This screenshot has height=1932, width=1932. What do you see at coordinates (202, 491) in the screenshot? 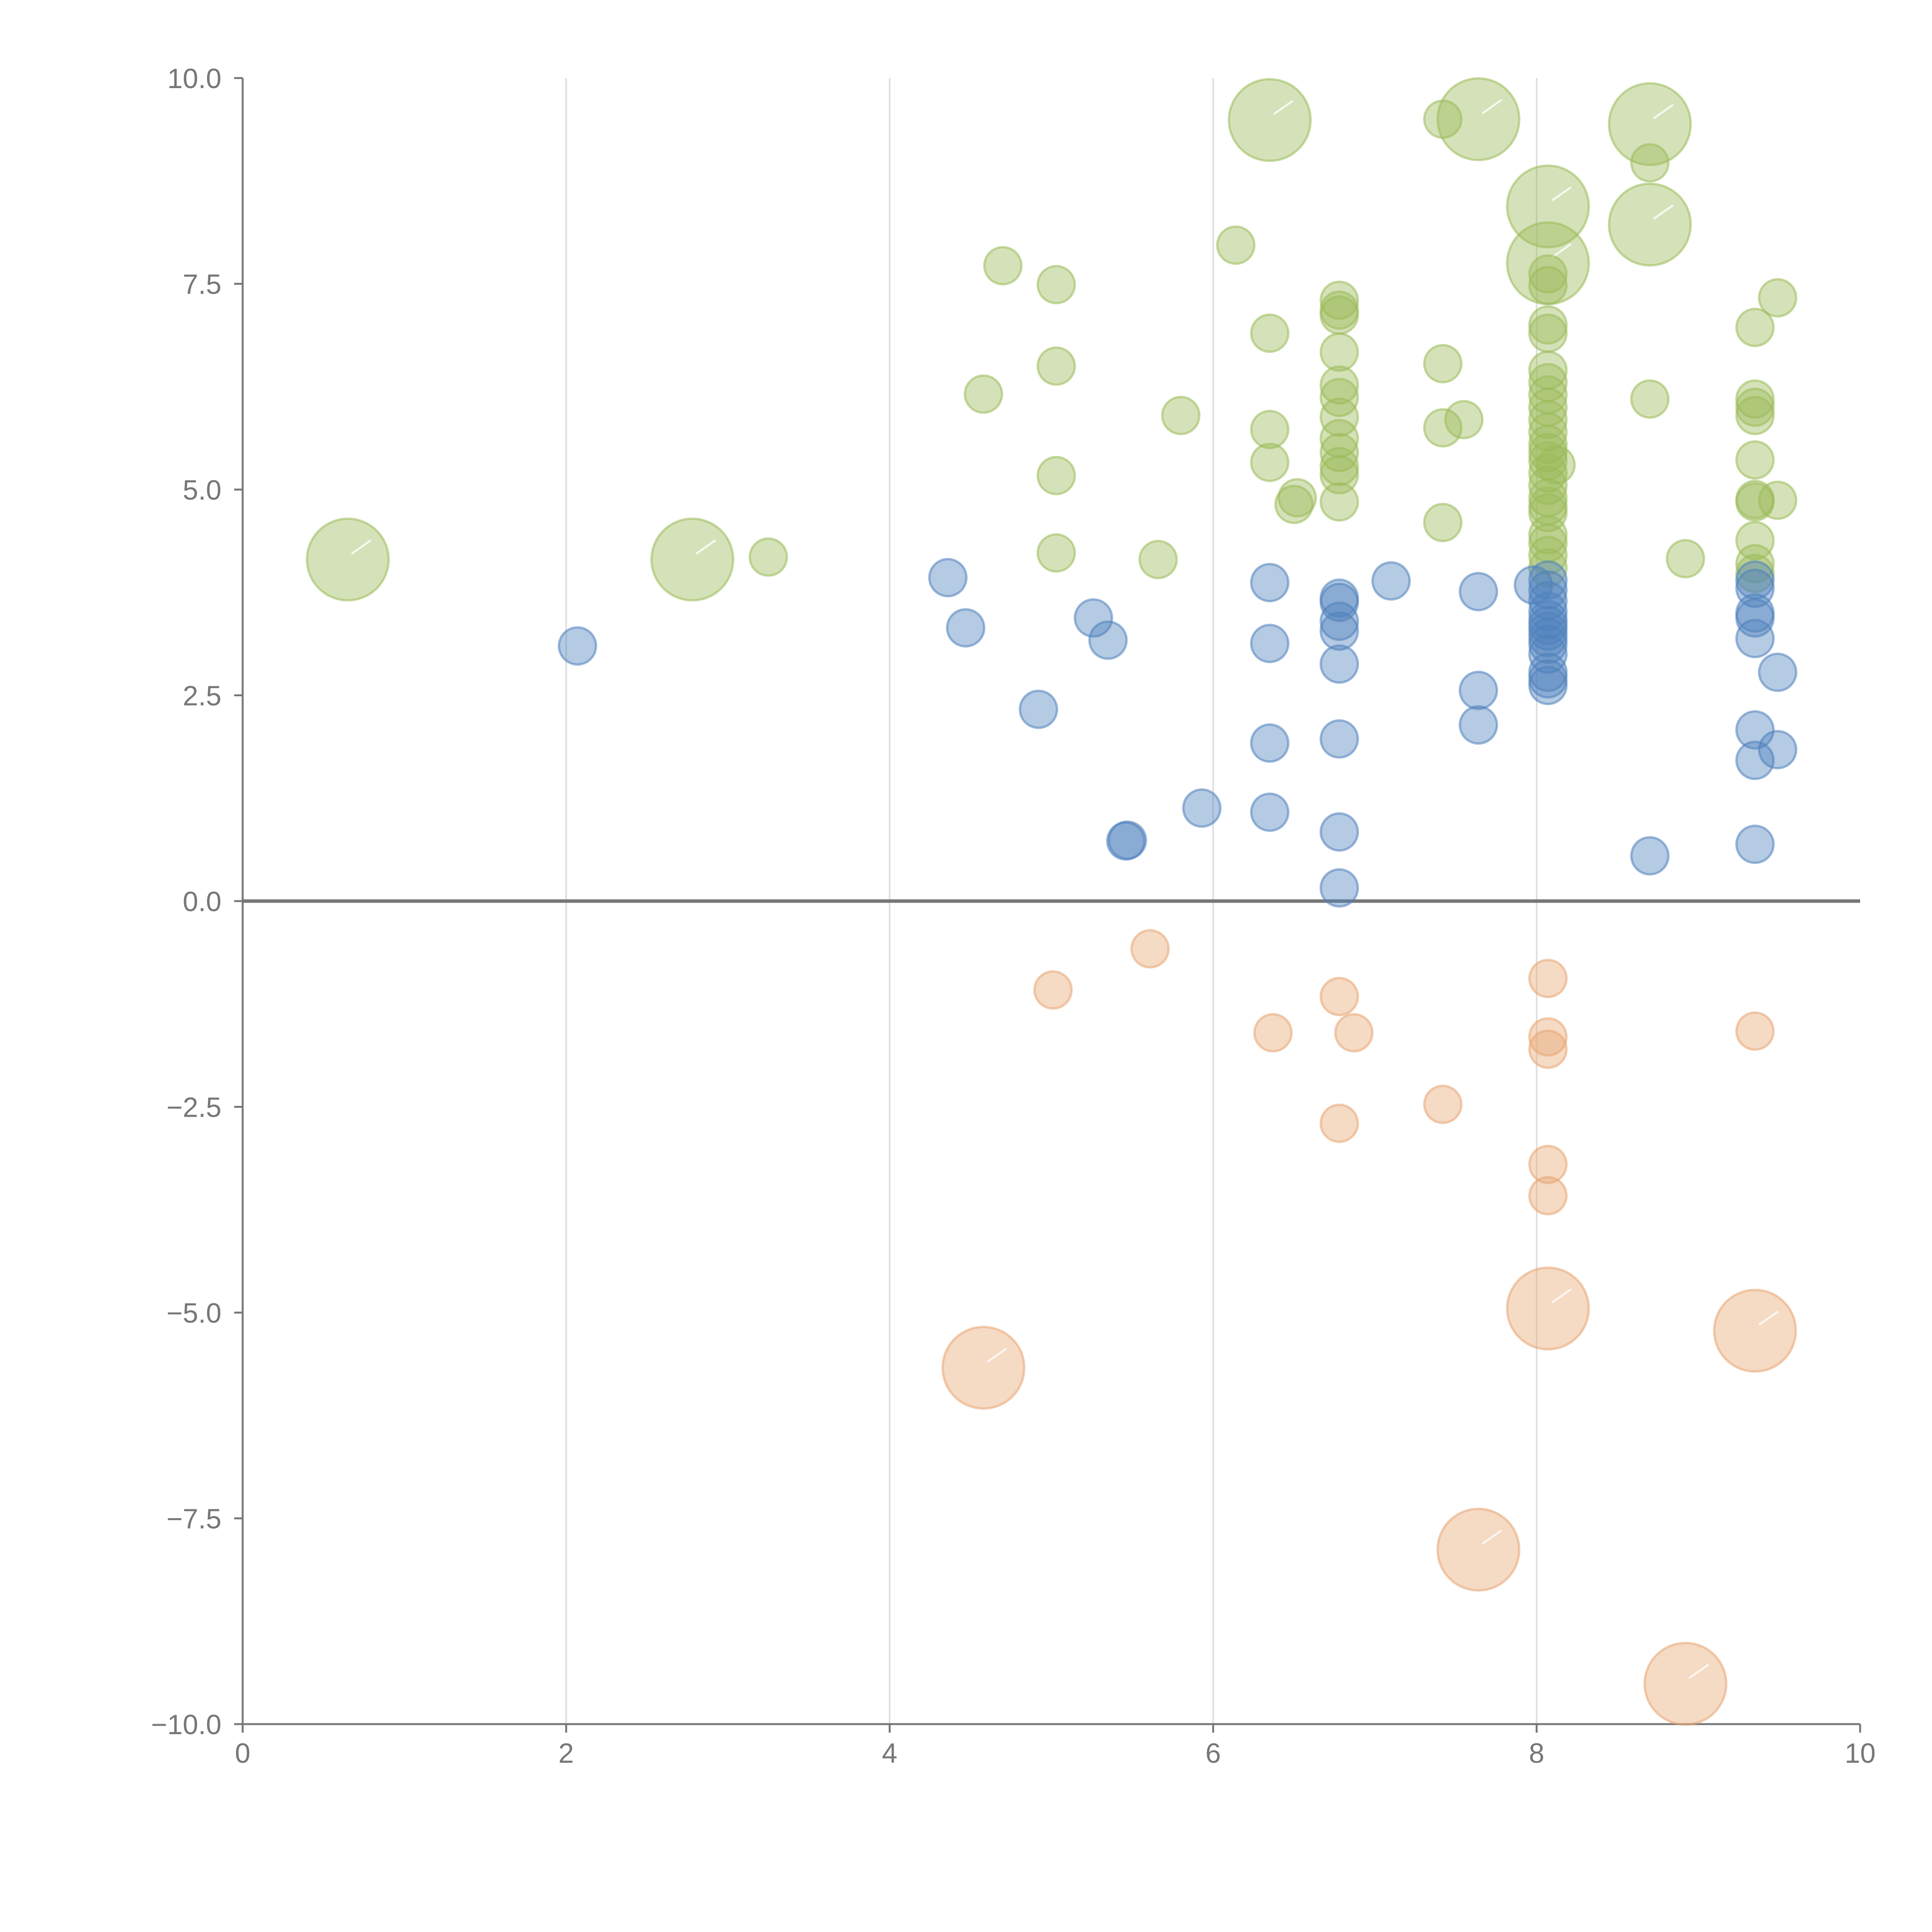
I see `y-tick-label: 5.0` at bounding box center [202, 491].